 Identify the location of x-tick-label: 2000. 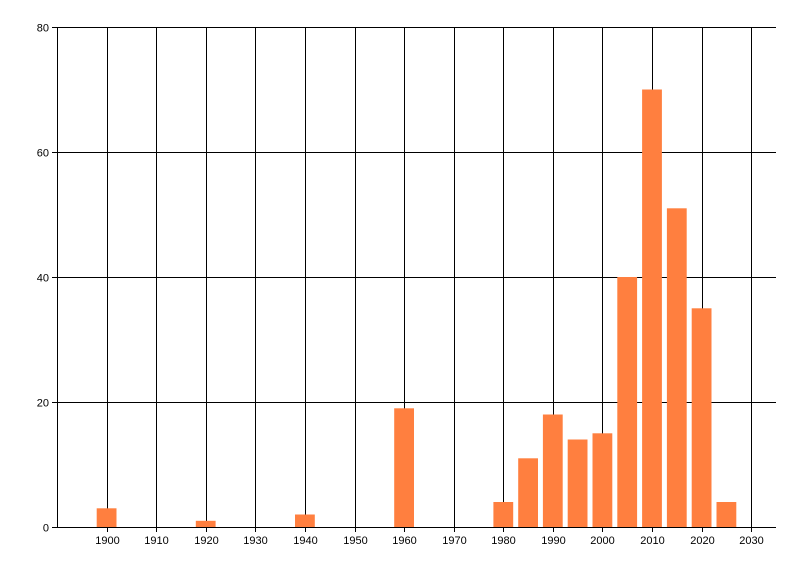
(602, 541).